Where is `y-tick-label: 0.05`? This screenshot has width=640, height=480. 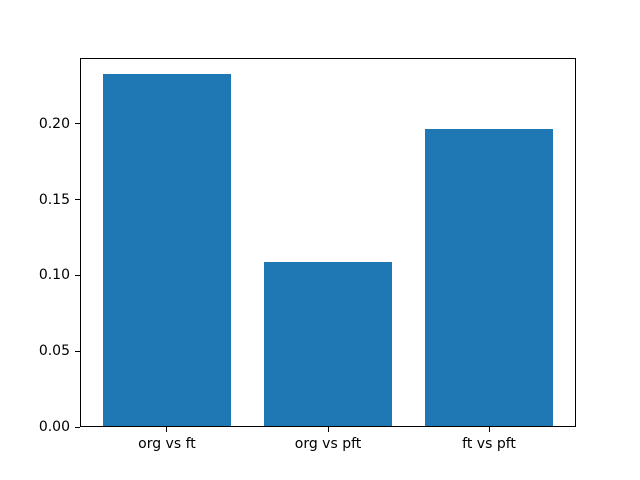
y-tick-label: 0.05 is located at coordinates (54, 351).